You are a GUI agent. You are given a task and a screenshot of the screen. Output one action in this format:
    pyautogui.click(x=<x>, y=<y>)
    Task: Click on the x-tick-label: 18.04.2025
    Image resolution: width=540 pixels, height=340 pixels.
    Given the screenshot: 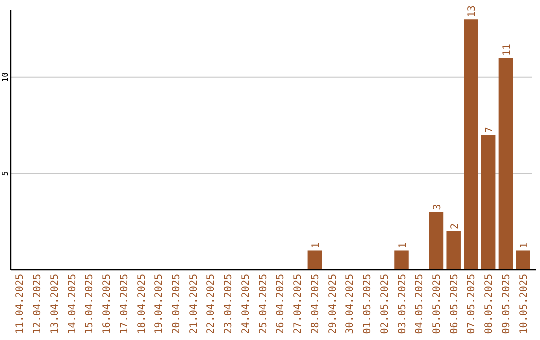 What is the action you would take?
    pyautogui.click(x=142, y=304)
    